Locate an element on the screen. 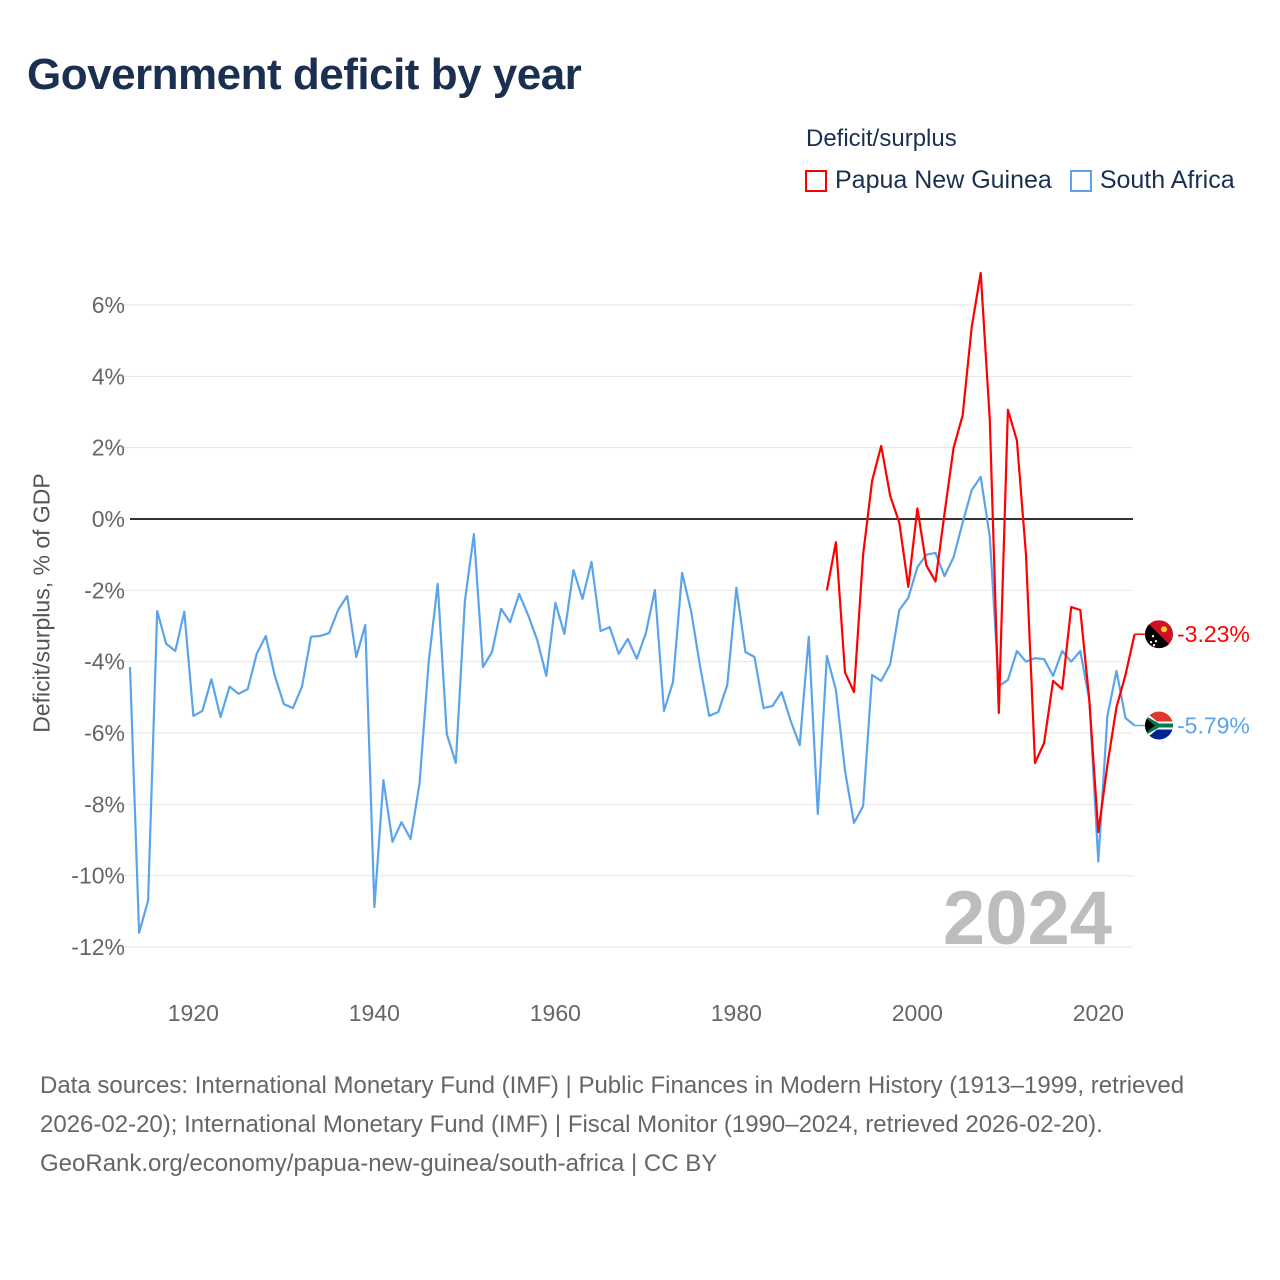 The image size is (1280, 1280). y-tick-label: -2% is located at coordinates (104, 590).